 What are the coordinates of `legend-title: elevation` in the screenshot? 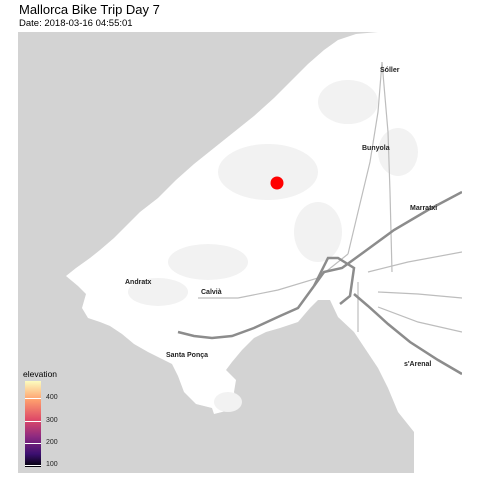 It's located at (40, 374).